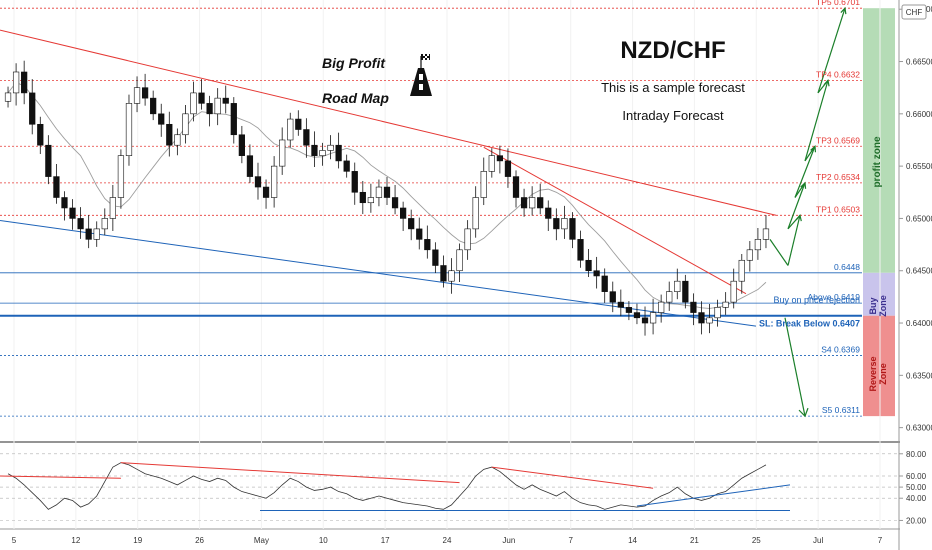 The width and height of the screenshot is (932, 550). Describe the element at coordinates (834, 297) in the screenshot. I see `level-label: Above 0.6419` at that location.